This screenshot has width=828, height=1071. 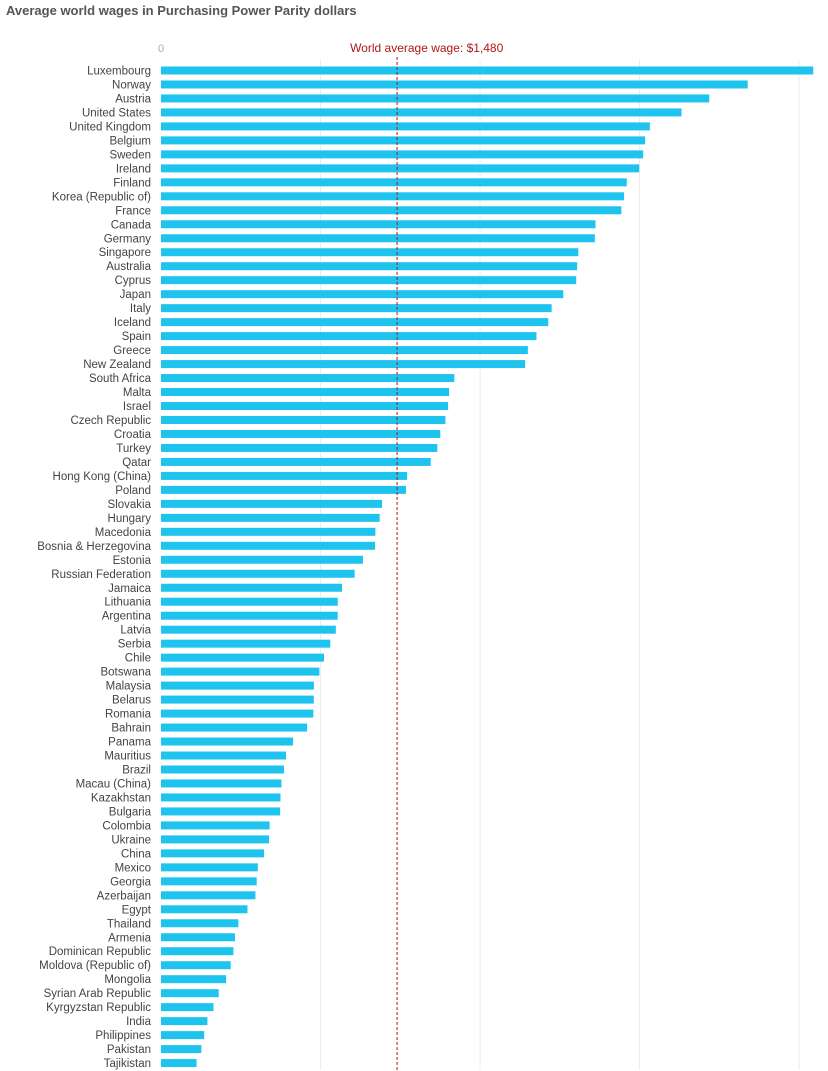 What do you see at coordinates (132, 351) in the screenshot?
I see `category-label: Greece` at bounding box center [132, 351].